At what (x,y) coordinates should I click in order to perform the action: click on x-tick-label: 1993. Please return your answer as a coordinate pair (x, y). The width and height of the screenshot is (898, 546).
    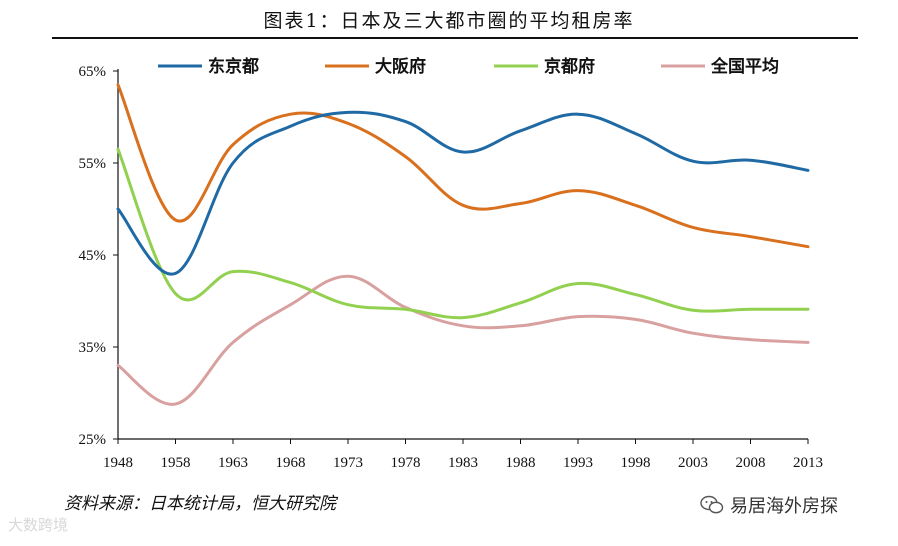
    Looking at the image, I should click on (578, 463).